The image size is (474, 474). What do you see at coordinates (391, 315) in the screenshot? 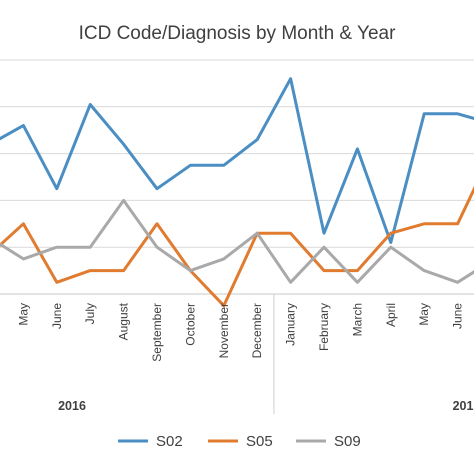
I see `x-tick-label: April` at bounding box center [391, 315].